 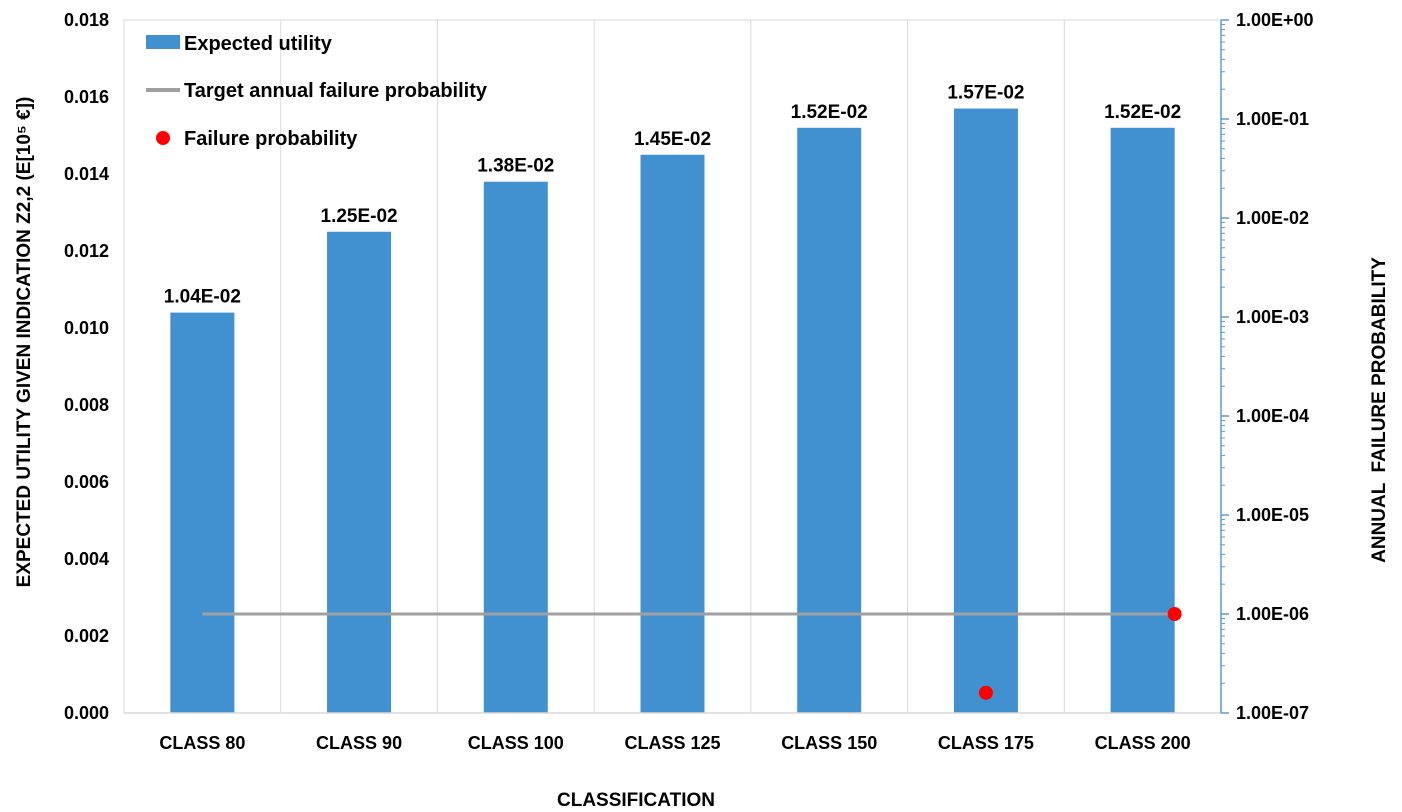 I want to click on bar-data-label: 1.38E-02, so click(x=515, y=166).